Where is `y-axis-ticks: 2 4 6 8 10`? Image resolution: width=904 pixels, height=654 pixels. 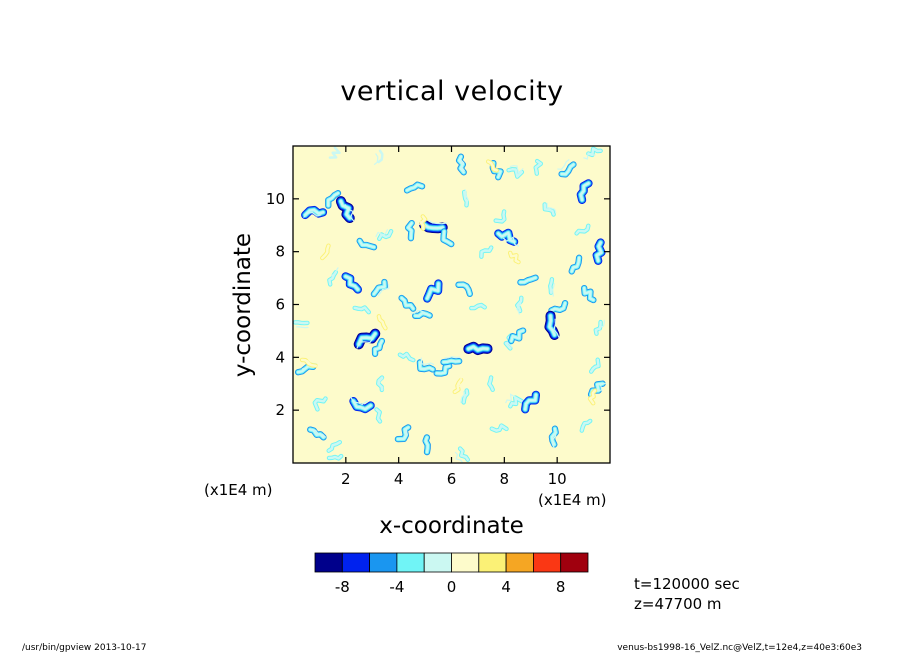 y-axis-ticks: 2 4 6 8 10 is located at coordinates (438, 304).